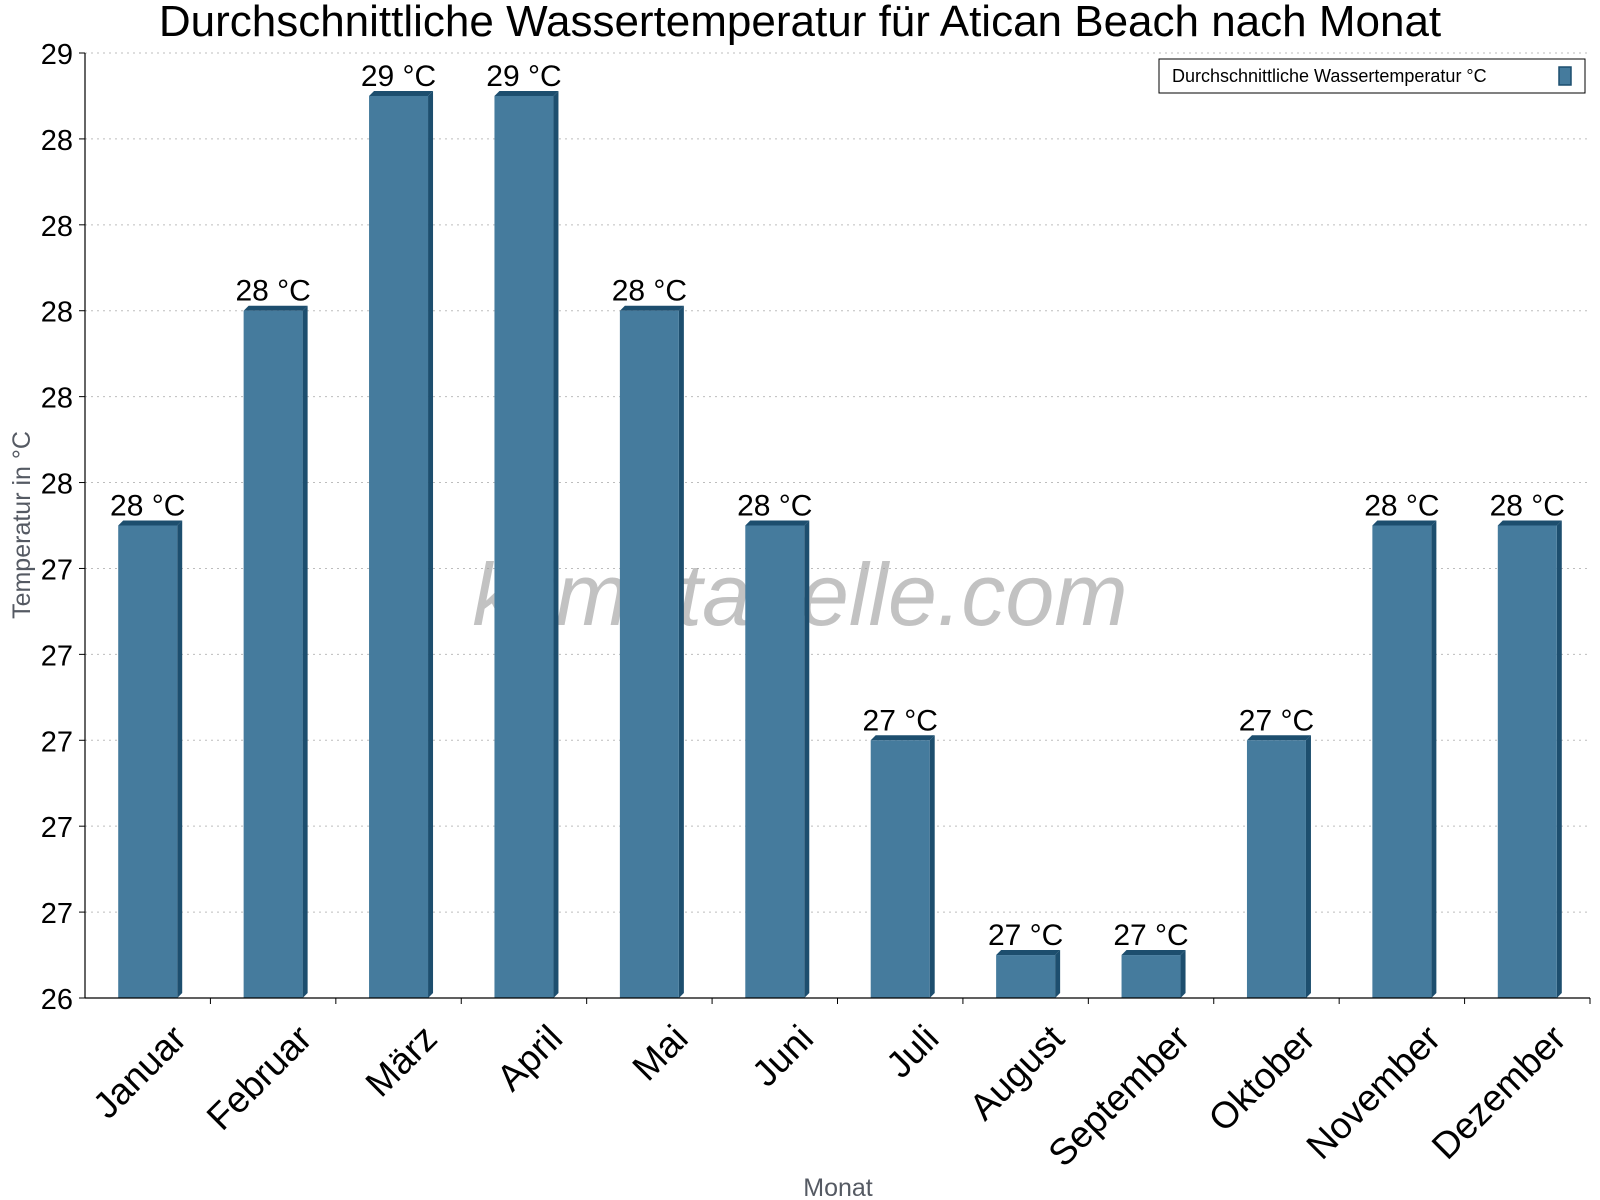 This screenshot has width=1600, height=1200. What do you see at coordinates (1565, 76) in the screenshot?
I see `legend-swatch` at bounding box center [1565, 76].